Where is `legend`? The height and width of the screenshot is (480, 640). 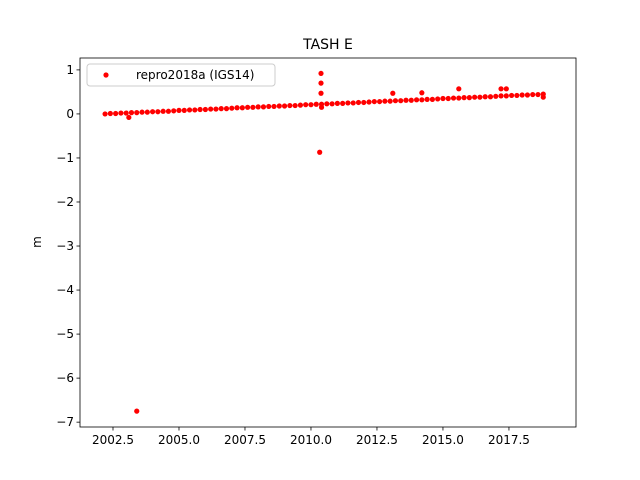 legend is located at coordinates (181, 75).